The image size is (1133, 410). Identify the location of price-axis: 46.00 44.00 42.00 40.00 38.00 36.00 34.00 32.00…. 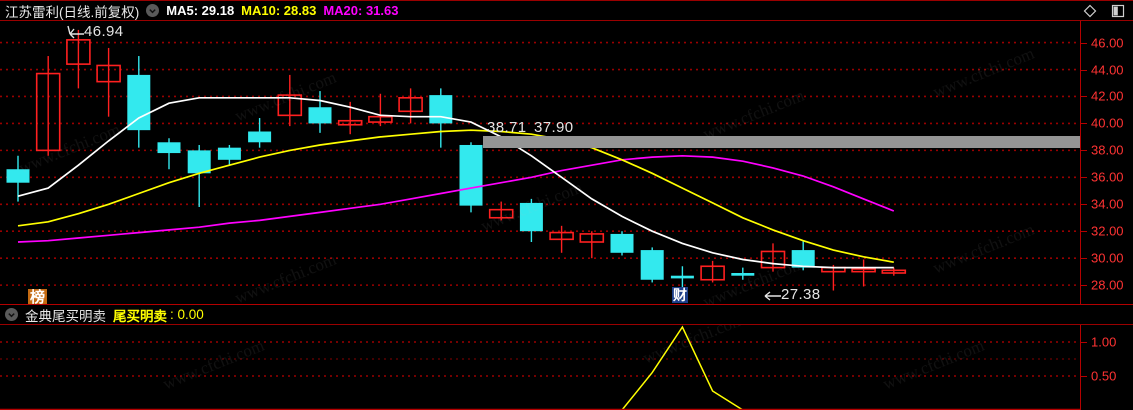
(1106, 162).